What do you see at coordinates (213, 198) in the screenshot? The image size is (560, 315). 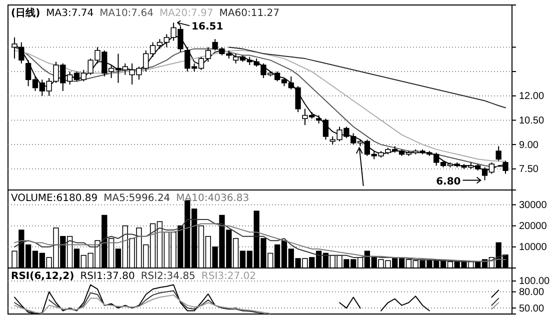 I see `text: MA10:4036.83` at bounding box center [213, 198].